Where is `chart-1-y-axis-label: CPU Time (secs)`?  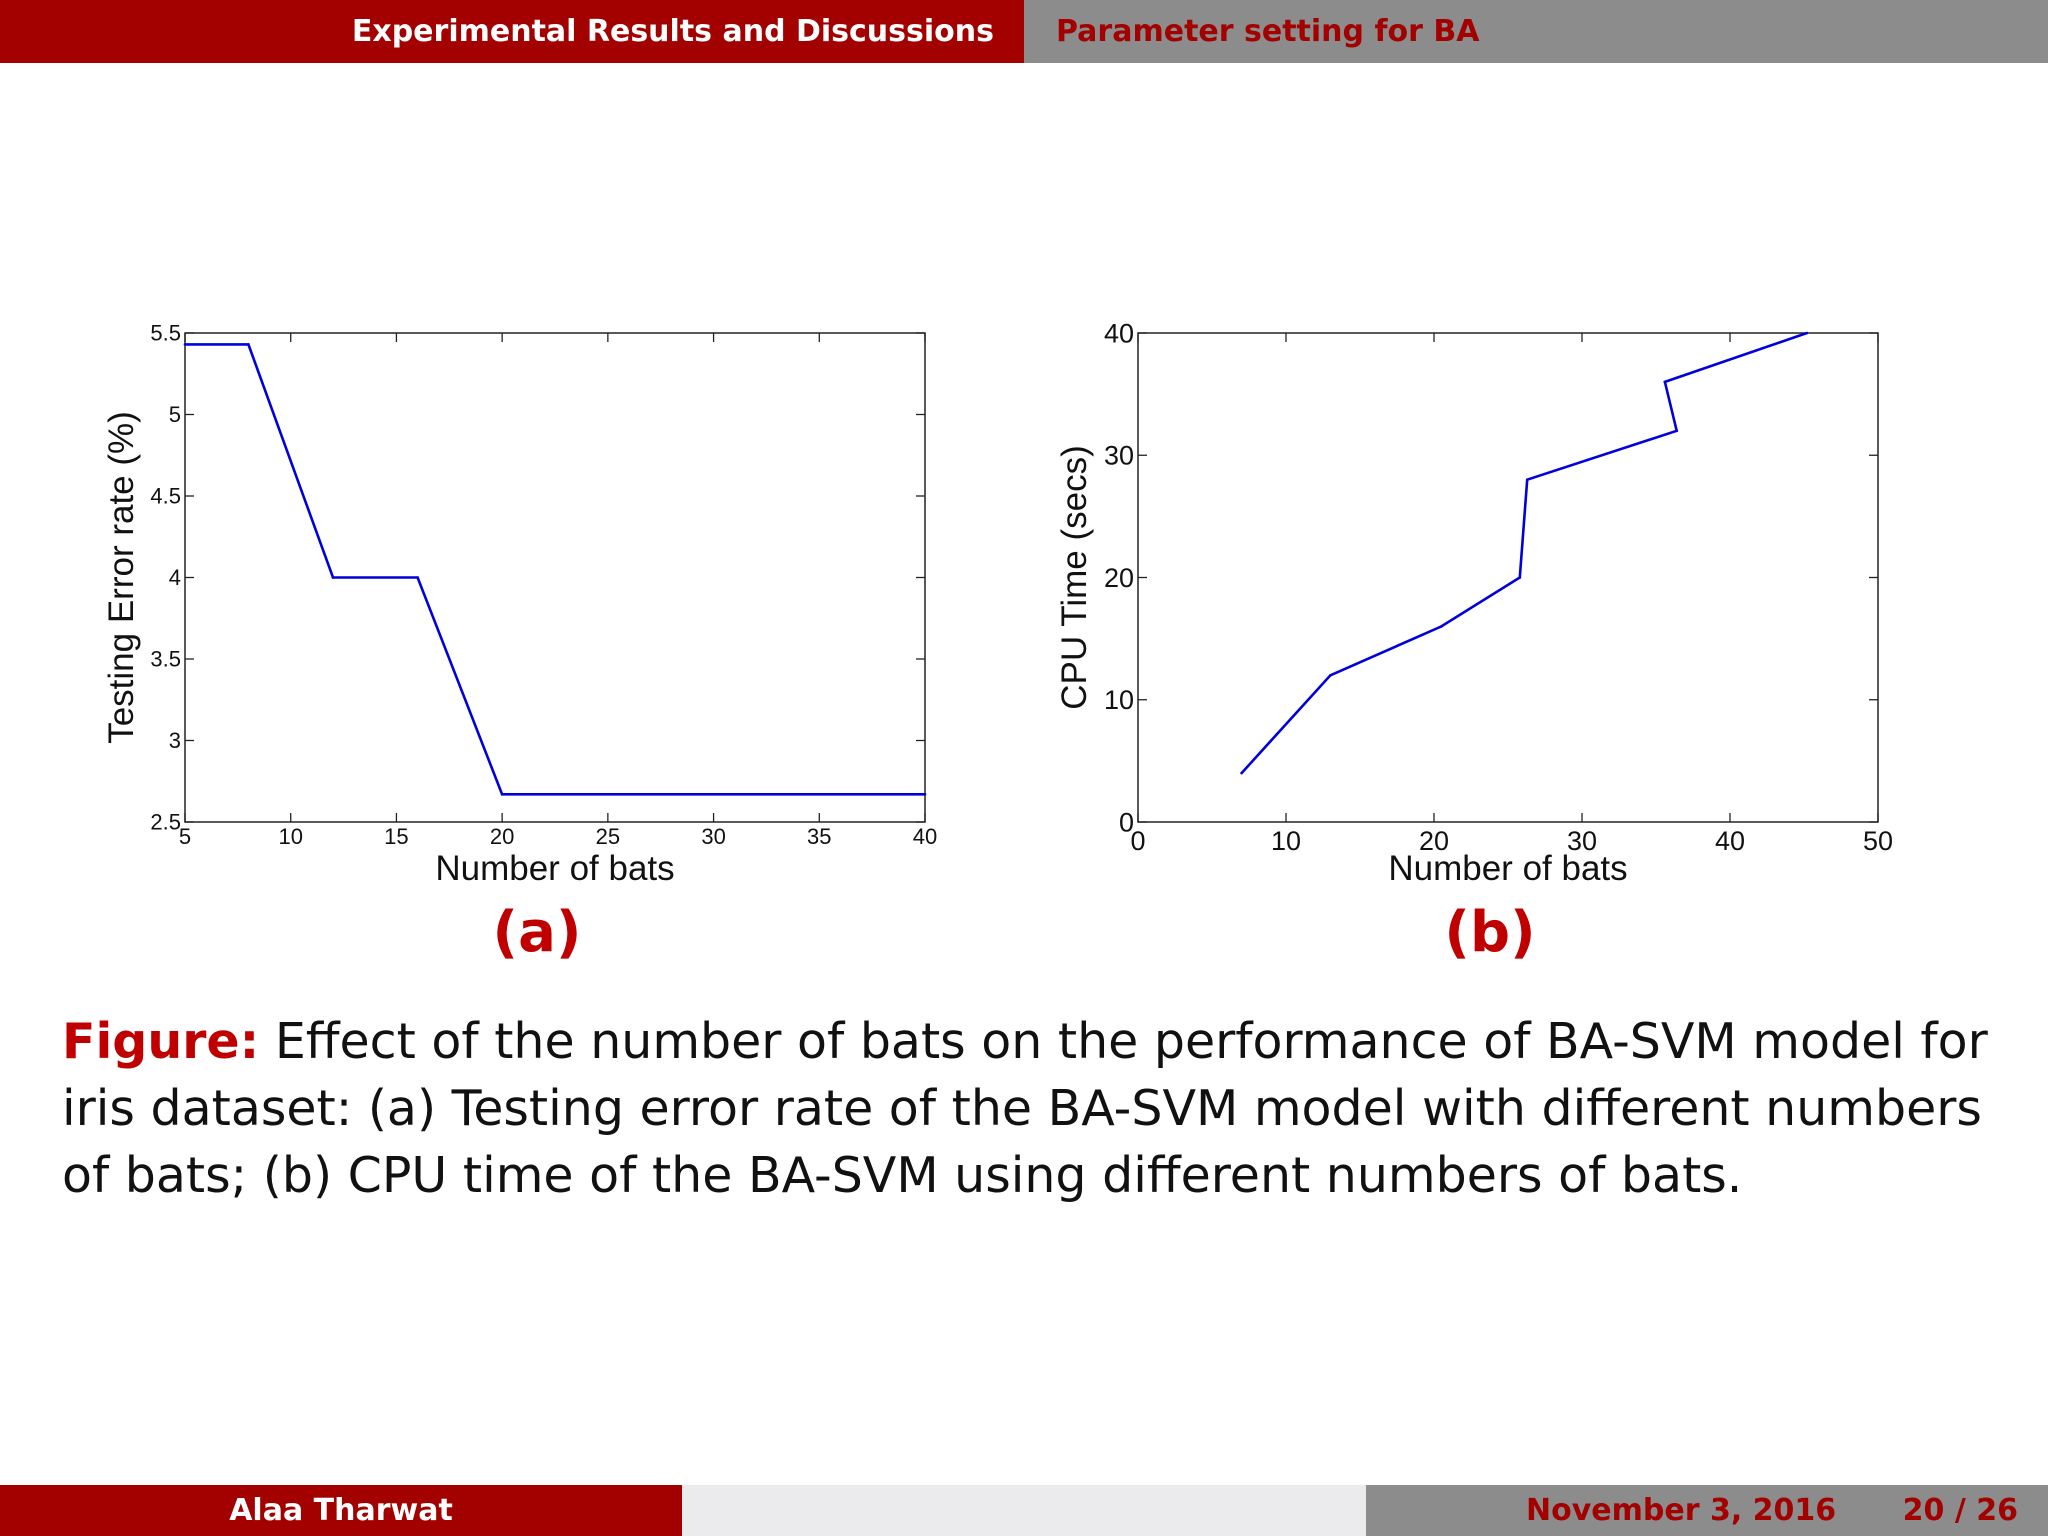
chart-1-y-axis-label: CPU Time (secs) is located at coordinates (1074, 577).